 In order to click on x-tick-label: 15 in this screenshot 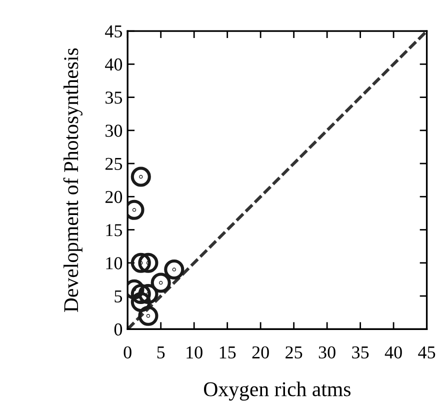, I will do `click(228, 352)`.